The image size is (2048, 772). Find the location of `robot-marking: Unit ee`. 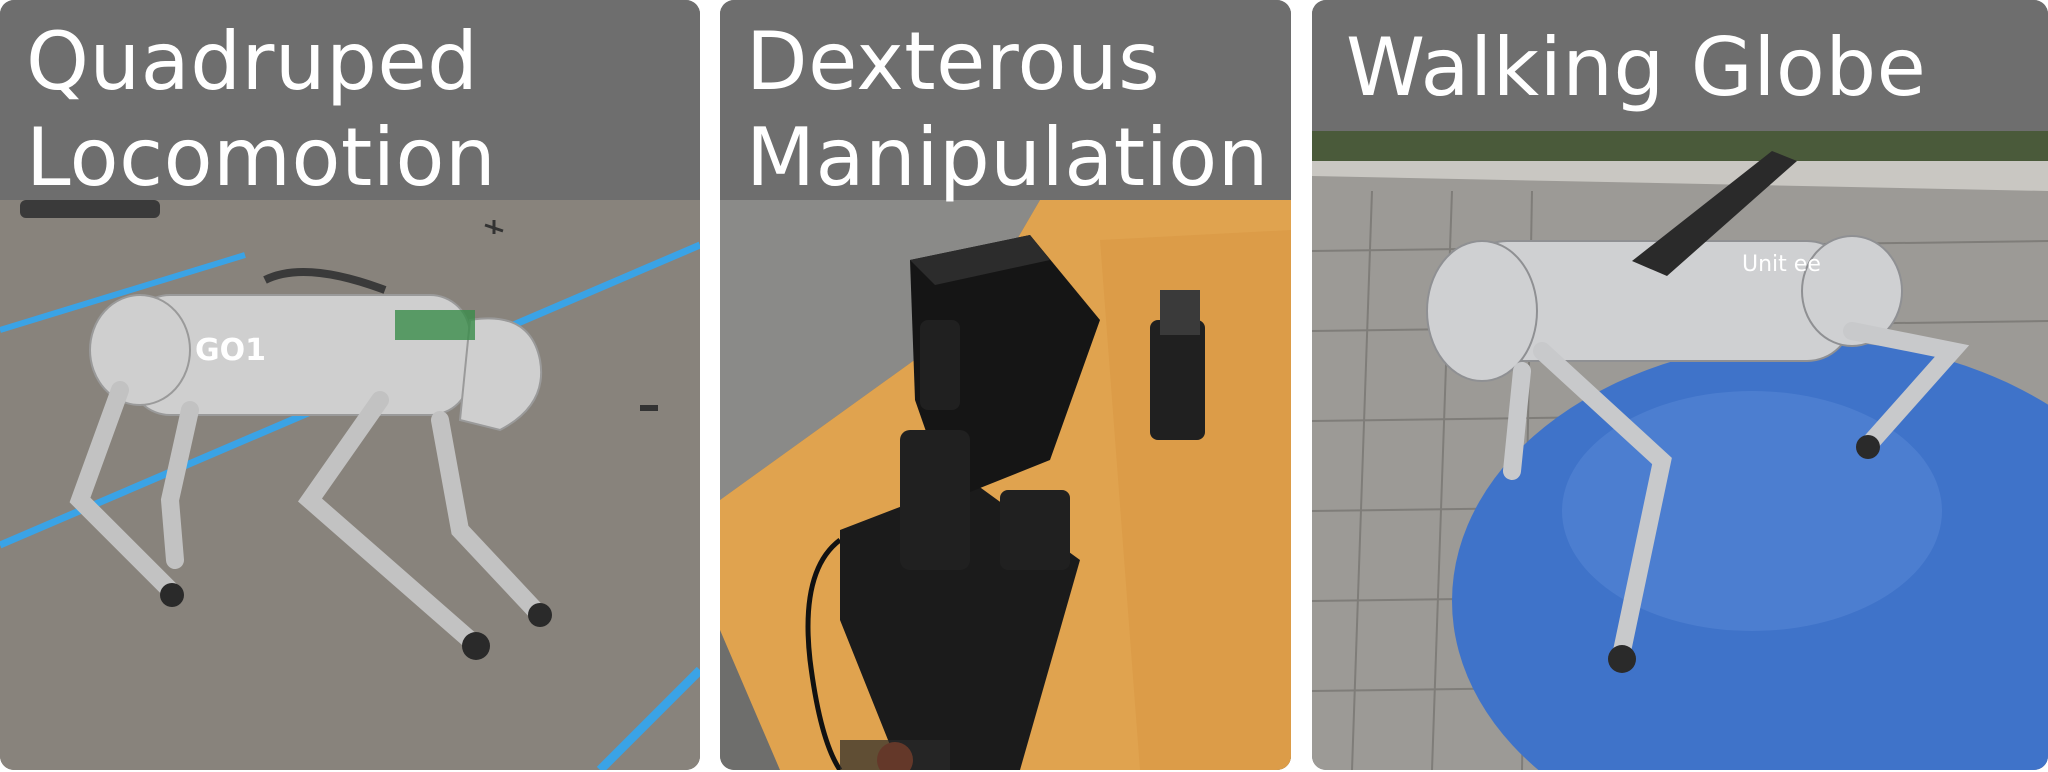

robot-marking: Unit ee is located at coordinates (1781, 264).